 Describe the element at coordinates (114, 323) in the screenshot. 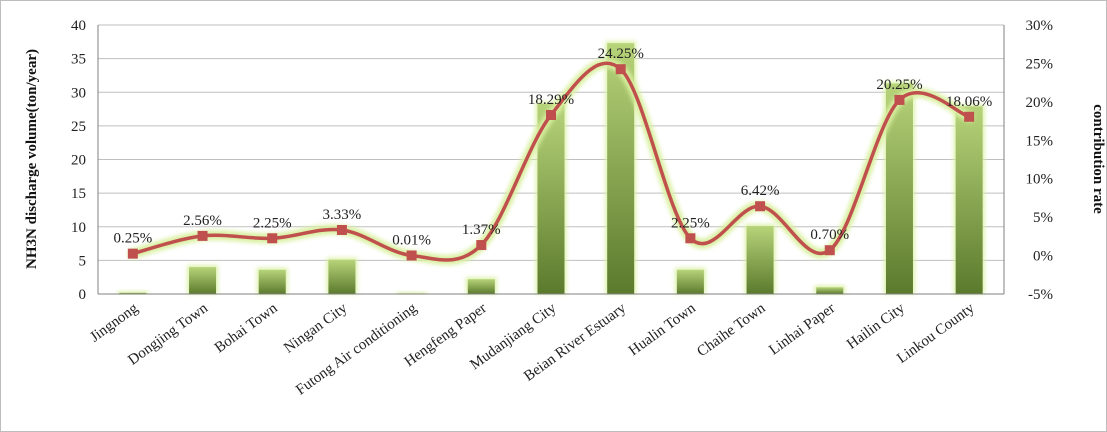

I see `x-tick-label: Jingnong` at that location.